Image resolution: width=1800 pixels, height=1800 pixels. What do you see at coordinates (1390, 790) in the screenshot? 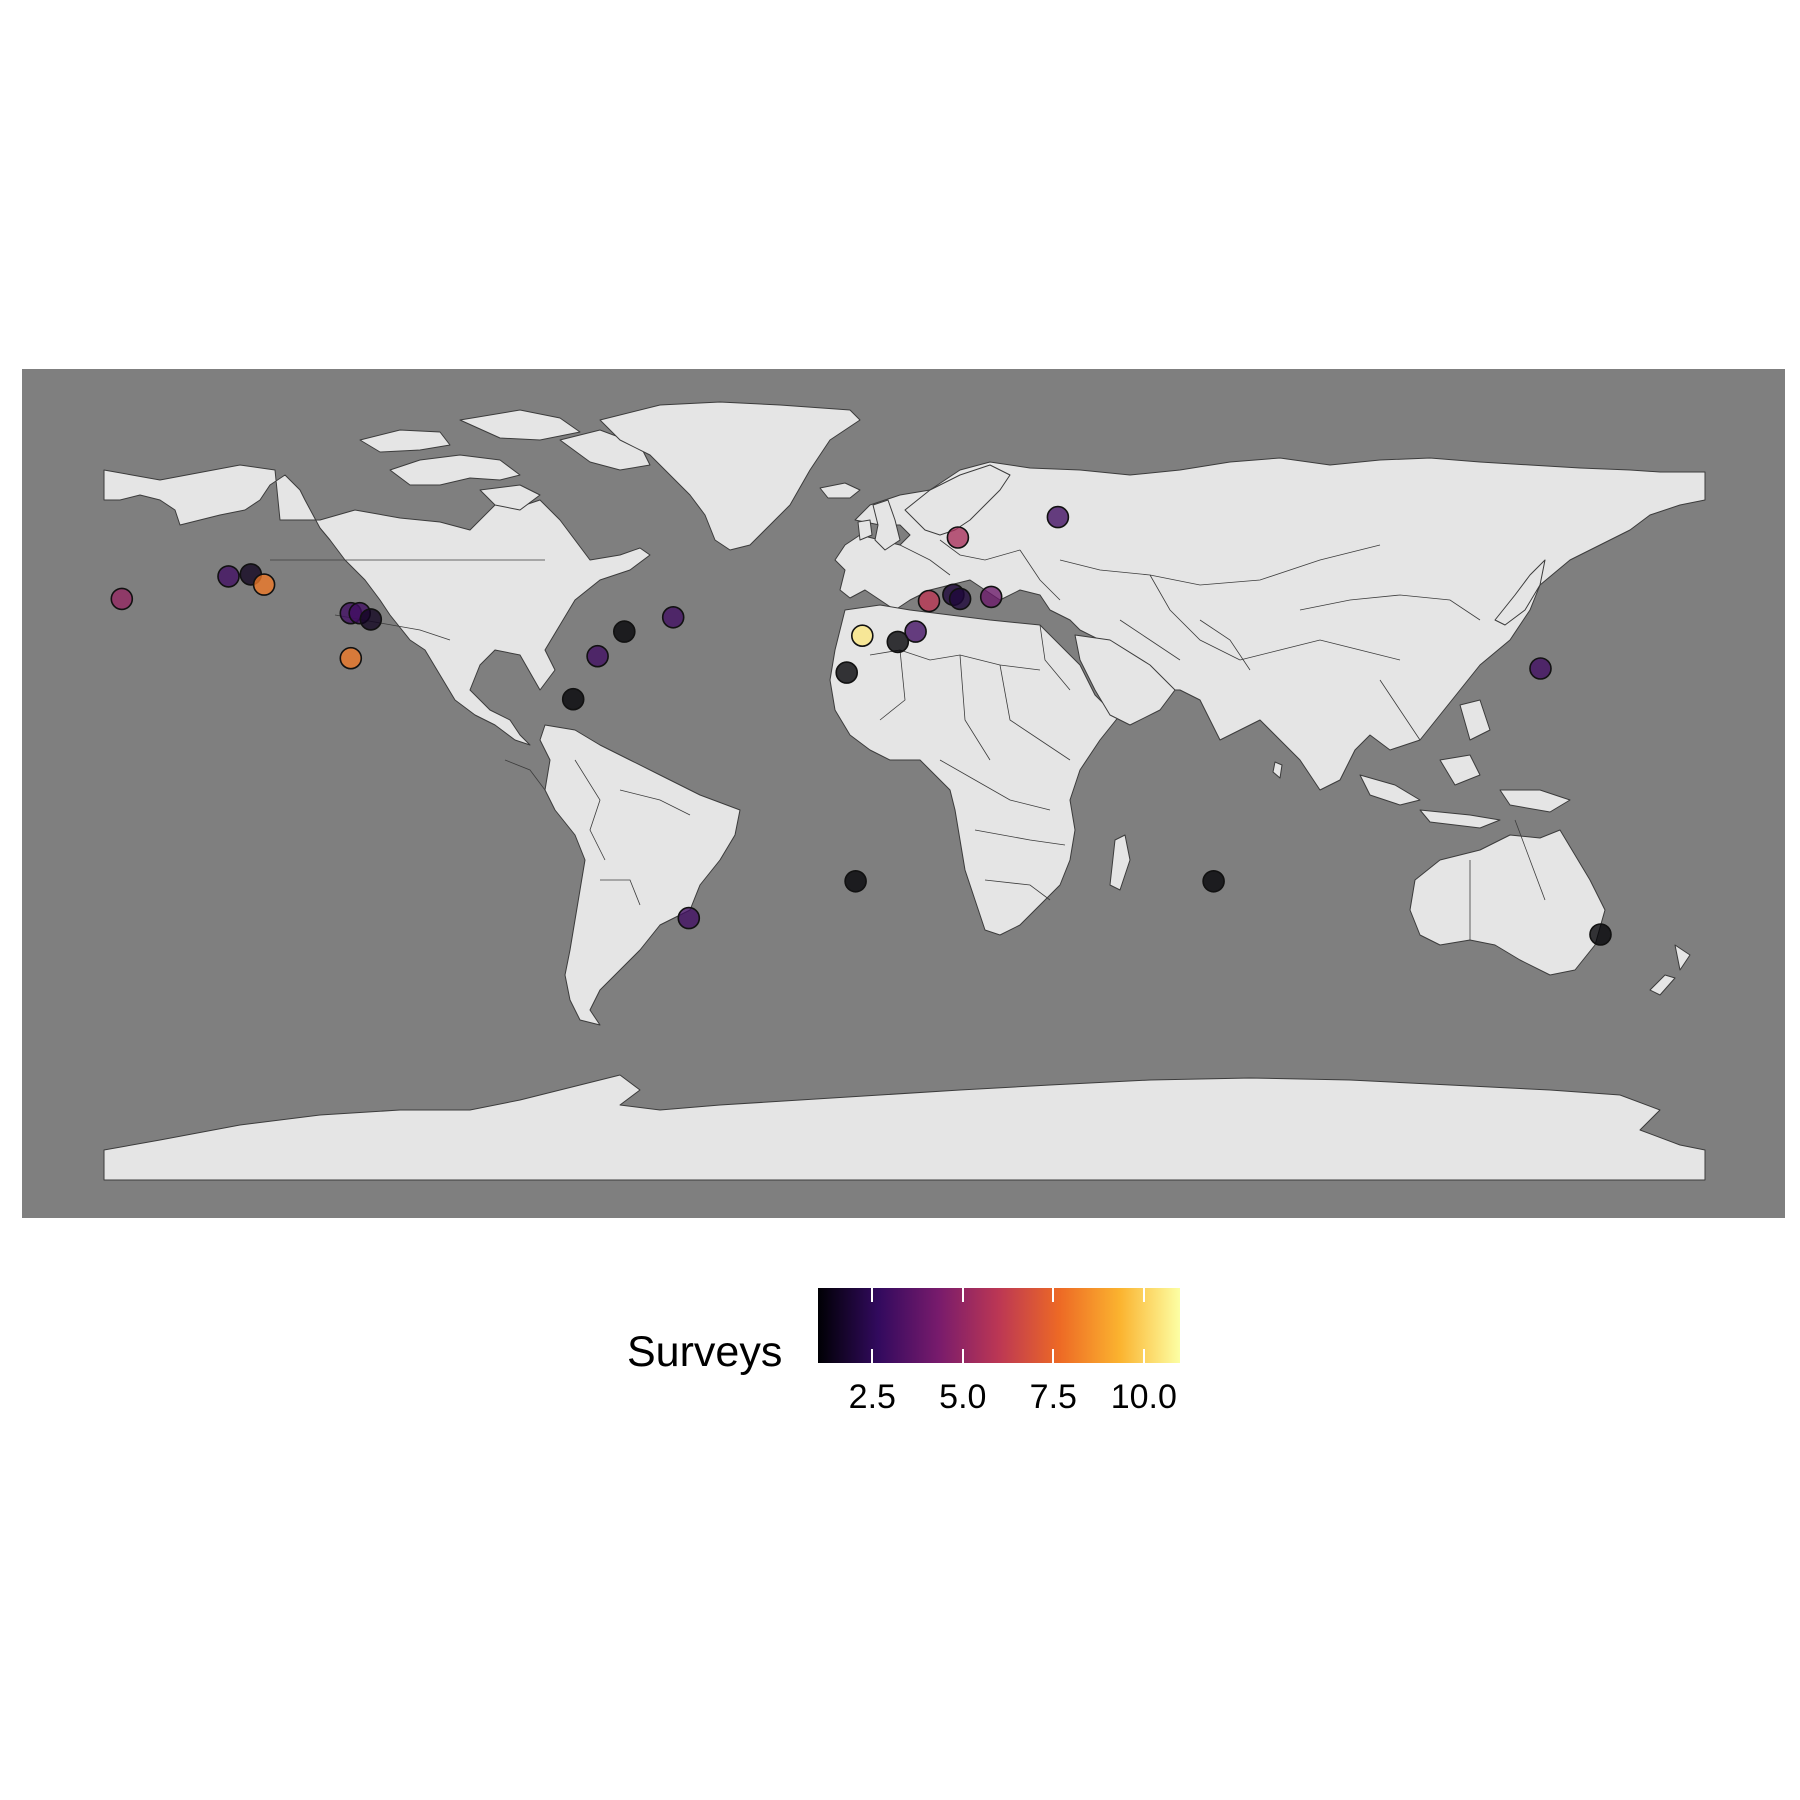
I see `land-indonesia` at bounding box center [1390, 790].